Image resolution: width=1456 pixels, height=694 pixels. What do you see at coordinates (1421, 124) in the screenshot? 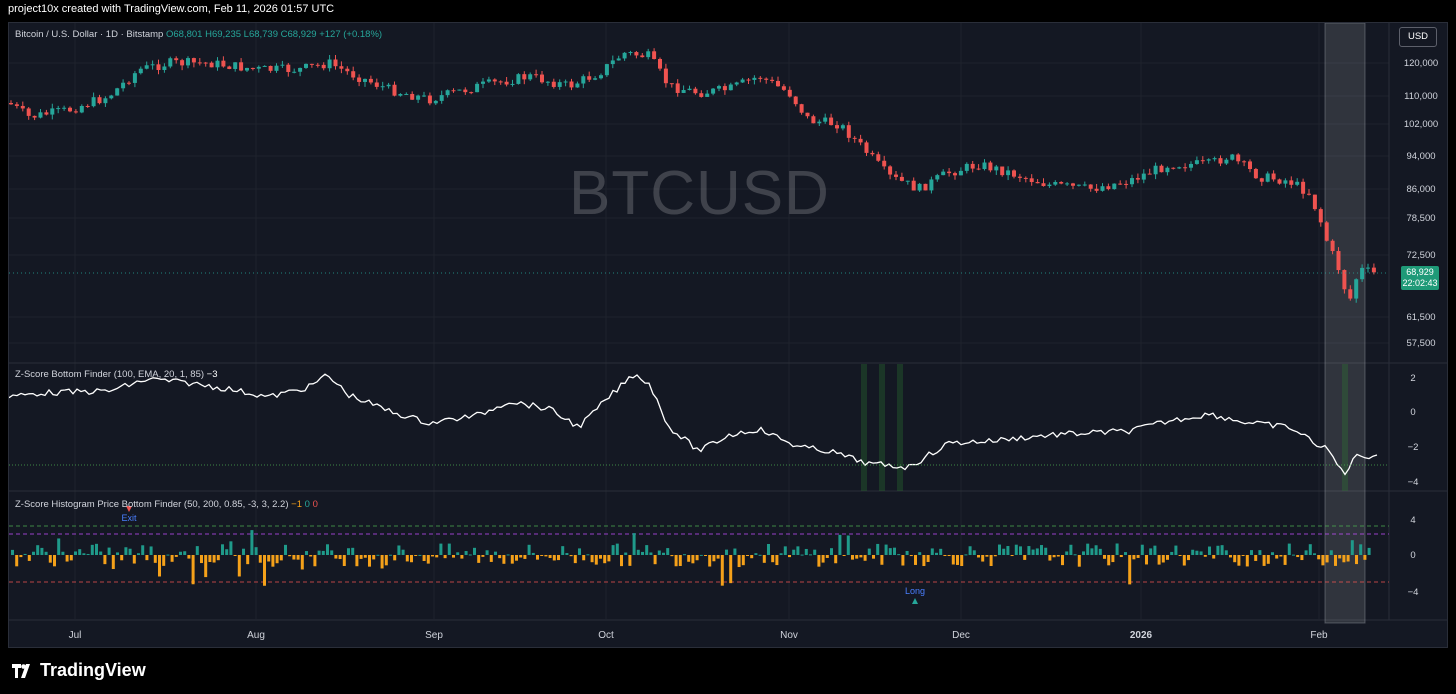
I see `price-axis-label: 102,000` at bounding box center [1421, 124].